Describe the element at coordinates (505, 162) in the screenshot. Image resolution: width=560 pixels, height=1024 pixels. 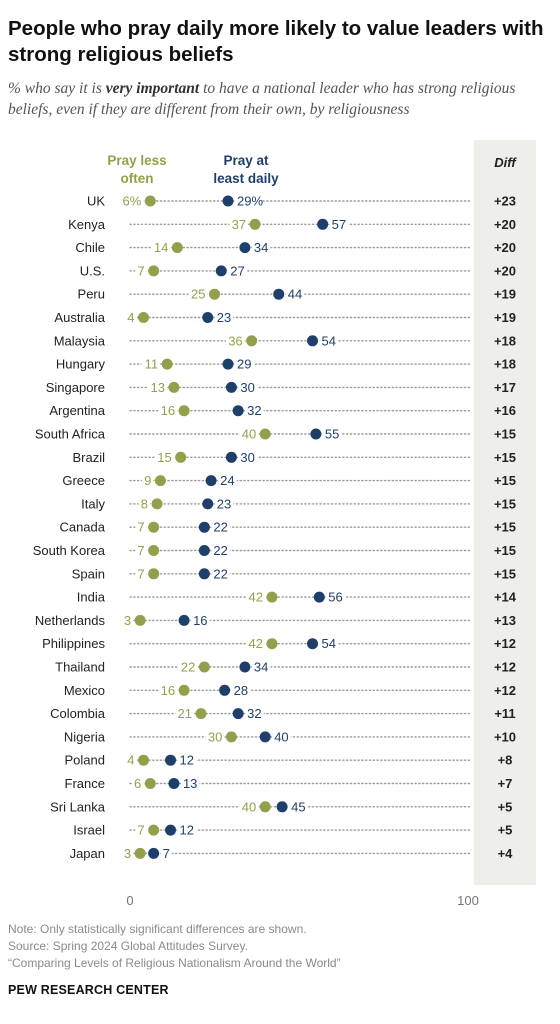
I see `diff-header: Diff` at that location.